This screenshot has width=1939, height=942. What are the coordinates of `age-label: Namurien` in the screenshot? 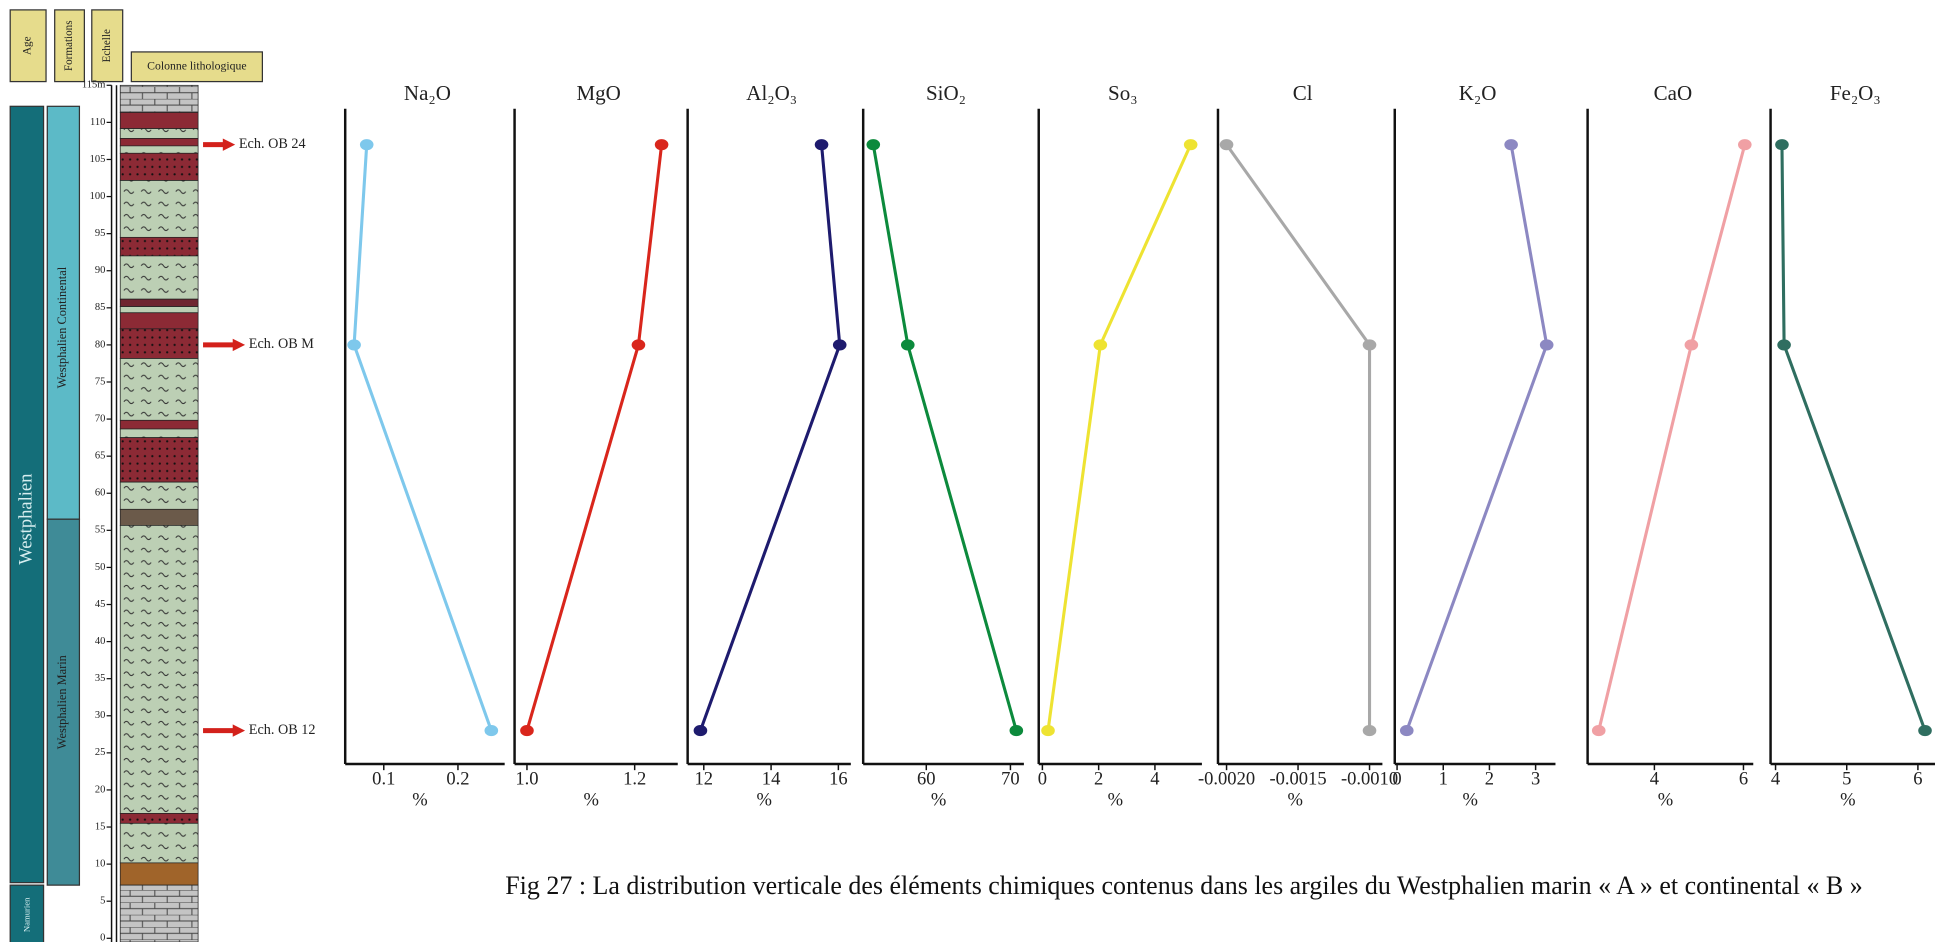 It's located at (26, 914).